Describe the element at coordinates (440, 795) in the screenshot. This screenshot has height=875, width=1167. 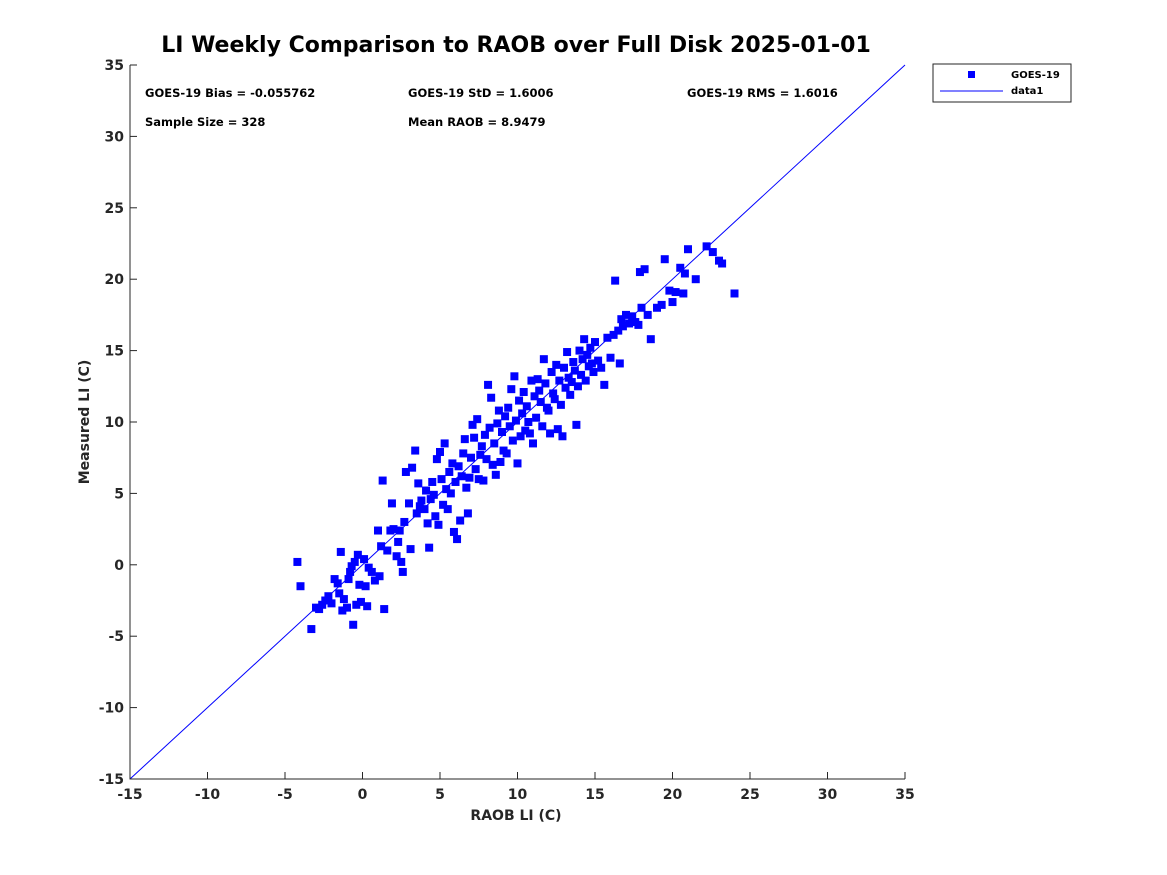
I see `x-tick-label: 5` at that location.